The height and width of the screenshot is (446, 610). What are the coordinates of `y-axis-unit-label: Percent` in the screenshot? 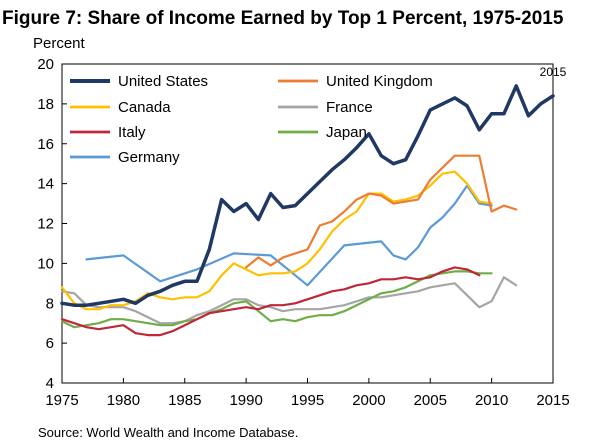 It's located at (59, 43).